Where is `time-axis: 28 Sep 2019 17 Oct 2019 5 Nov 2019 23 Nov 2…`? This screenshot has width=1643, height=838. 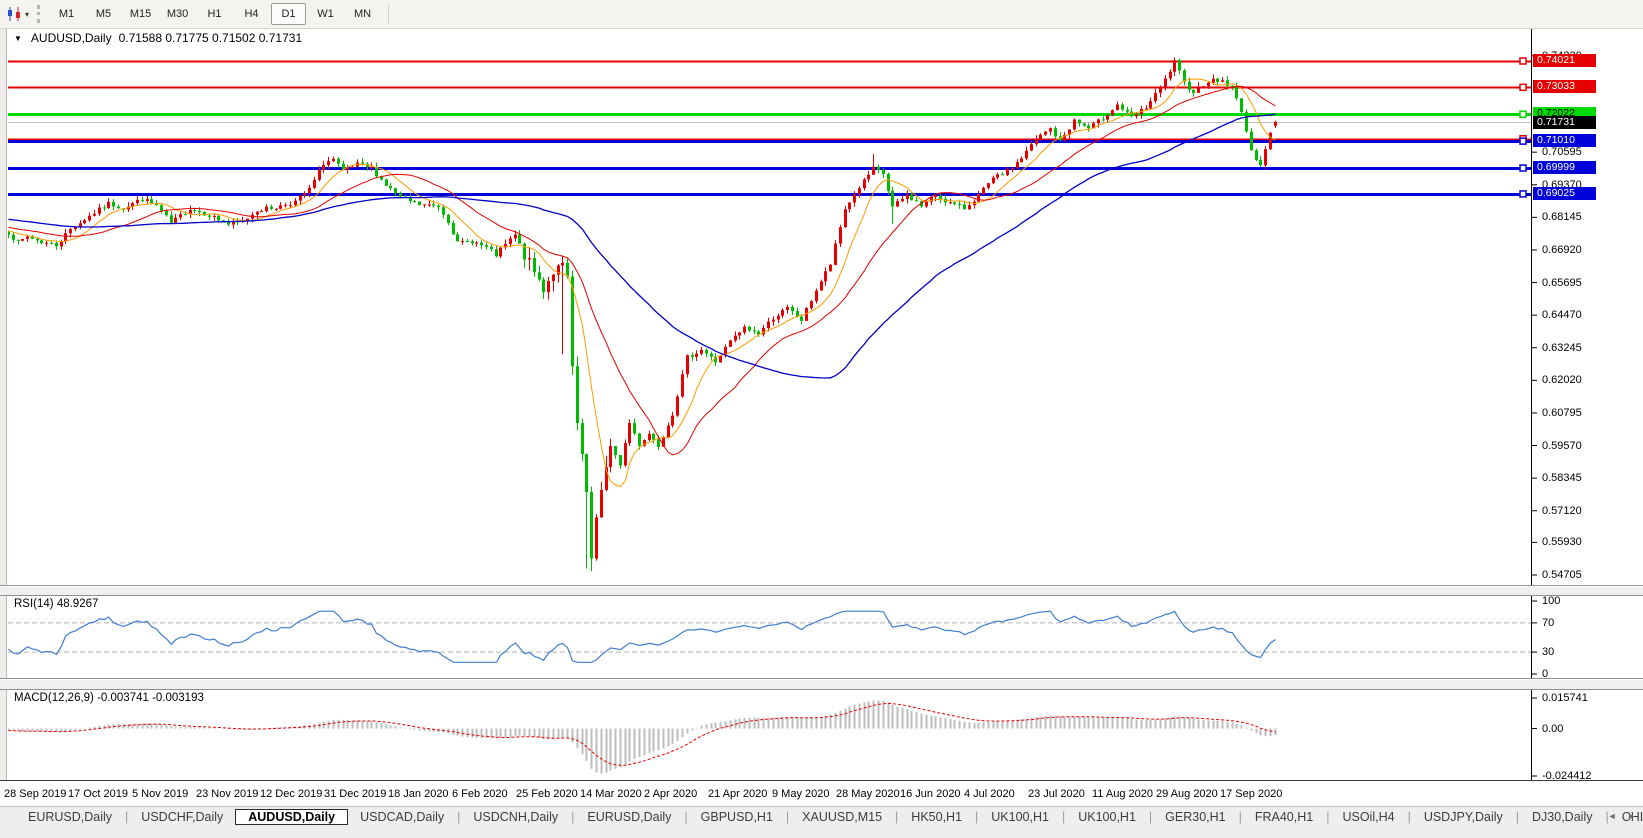
time-axis: 28 Sep 2019 17 Oct 2019 5 Nov 2019 23 Nov 2… is located at coordinates (821, 793).